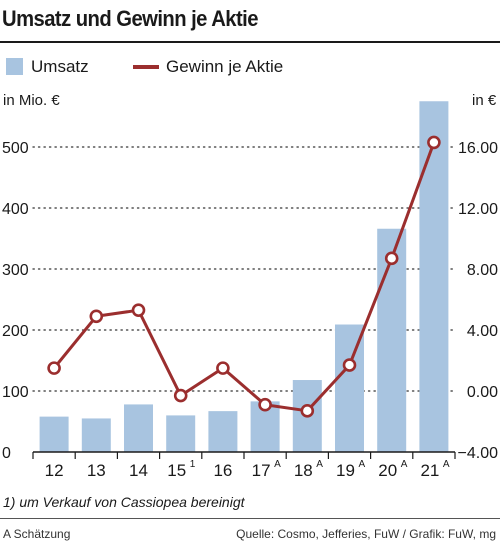  What do you see at coordinates (387, 470) in the screenshot?
I see `x-tick-label: 20` at bounding box center [387, 470].